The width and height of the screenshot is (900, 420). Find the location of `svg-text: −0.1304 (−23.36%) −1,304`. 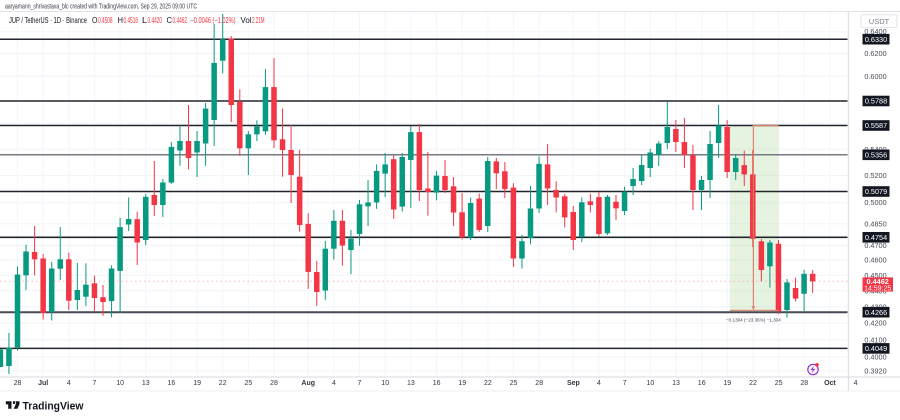

svg-text: −0.1304 (−23.36%) −1,304 is located at coordinates (753, 319).